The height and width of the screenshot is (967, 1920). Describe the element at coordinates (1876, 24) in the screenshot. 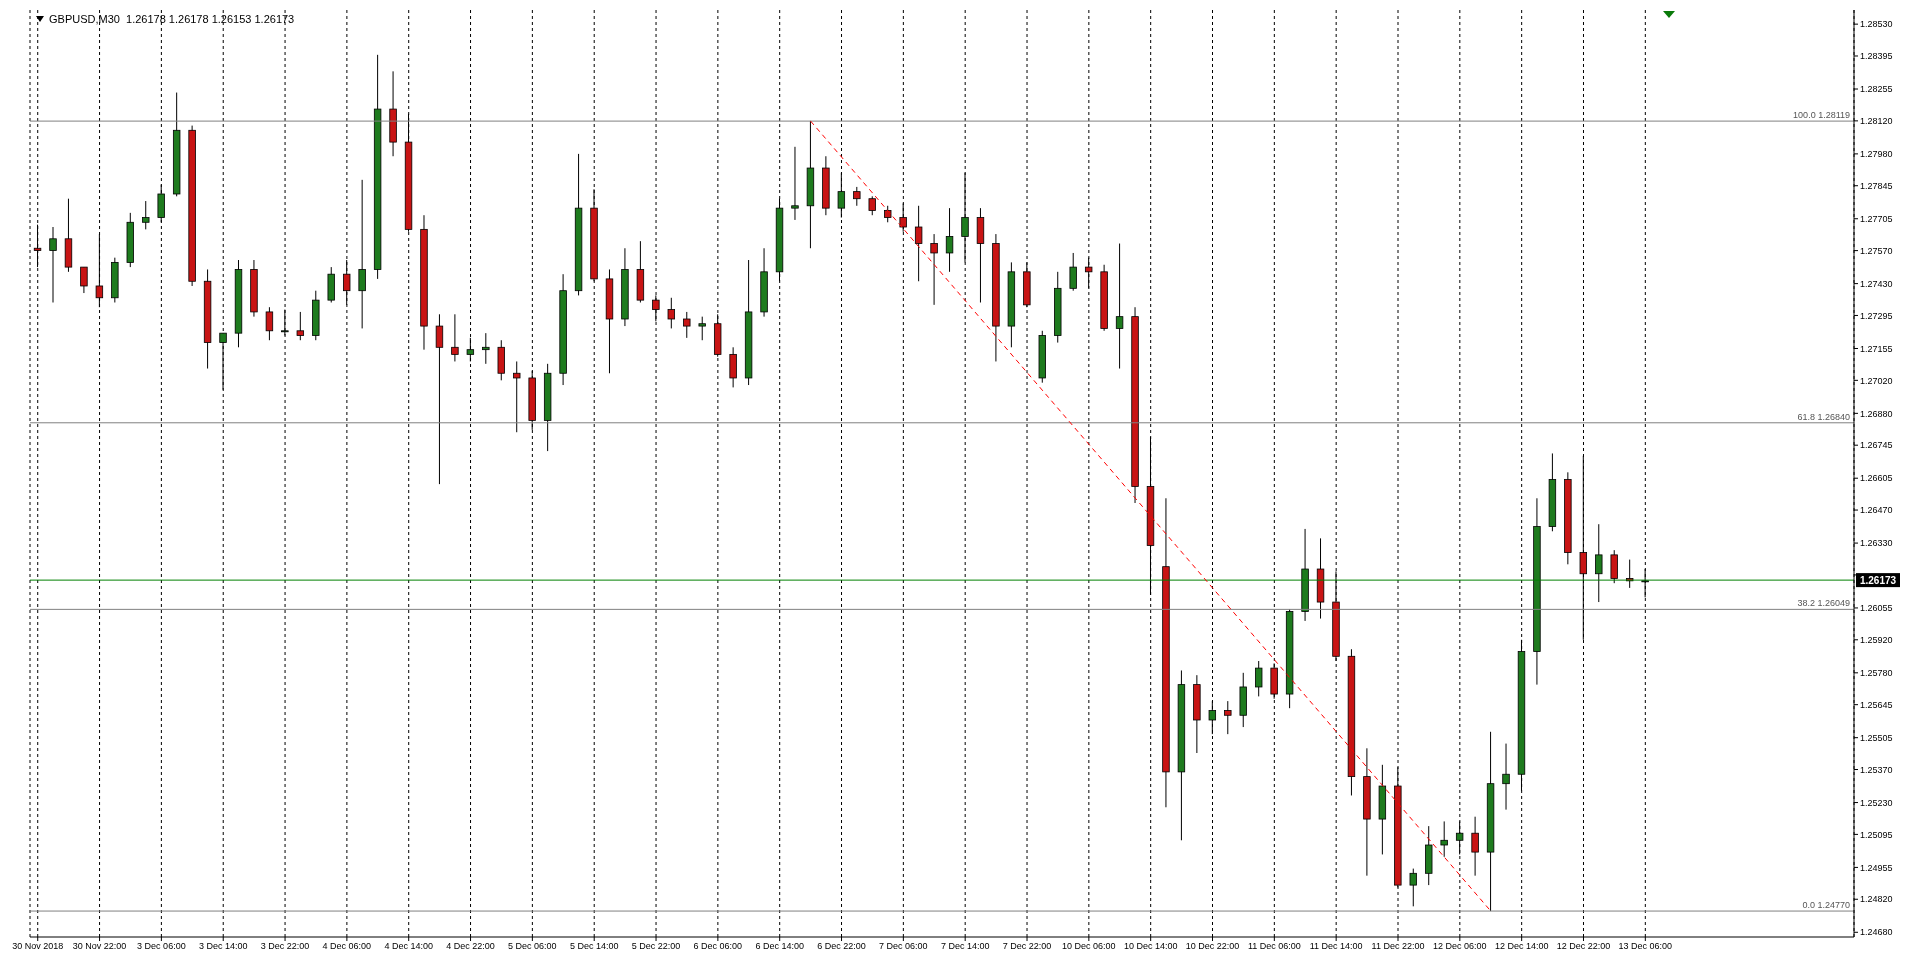

I see `y-tick-label: 1.28530` at that location.